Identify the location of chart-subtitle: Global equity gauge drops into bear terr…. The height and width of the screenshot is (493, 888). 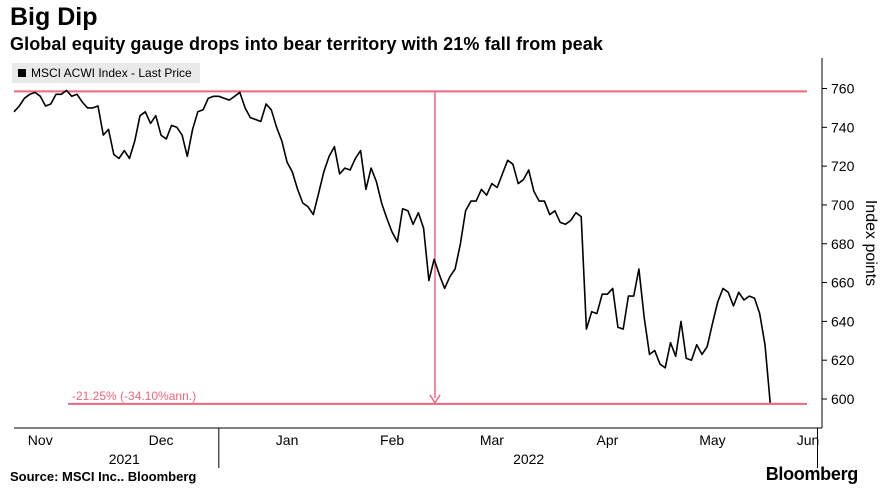
(307, 44).